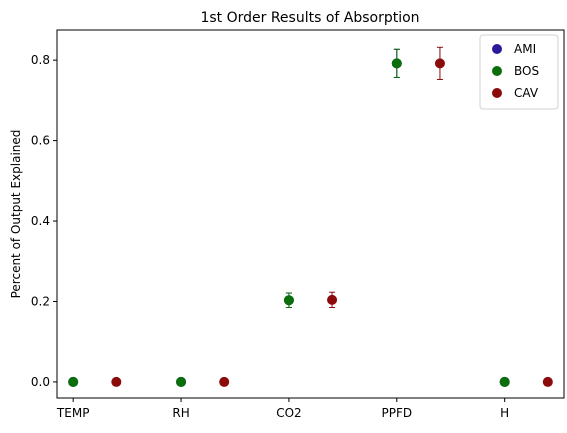 Image resolution: width=567 pixels, height=433 pixels. Describe the element at coordinates (40, 301) in the screenshot. I see `y-tick-label: 0.2` at that location.